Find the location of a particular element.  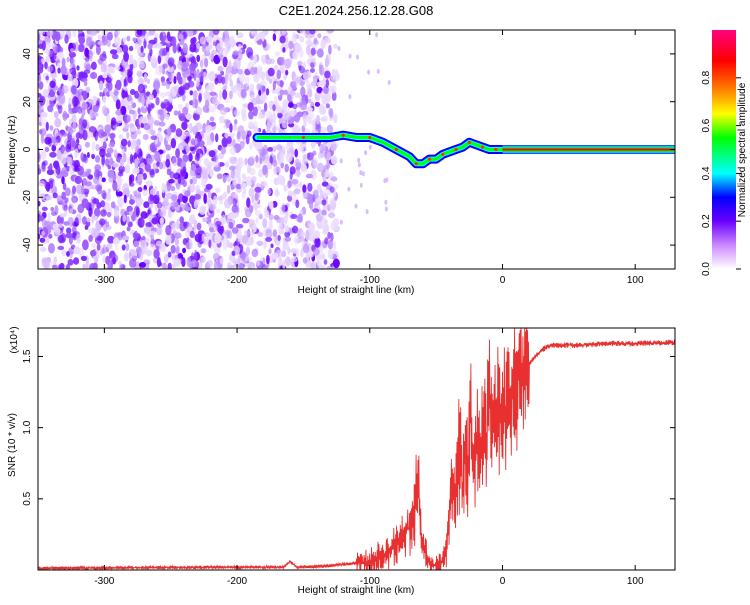

snr-x-tick-label: 100 is located at coordinates (635, 581).